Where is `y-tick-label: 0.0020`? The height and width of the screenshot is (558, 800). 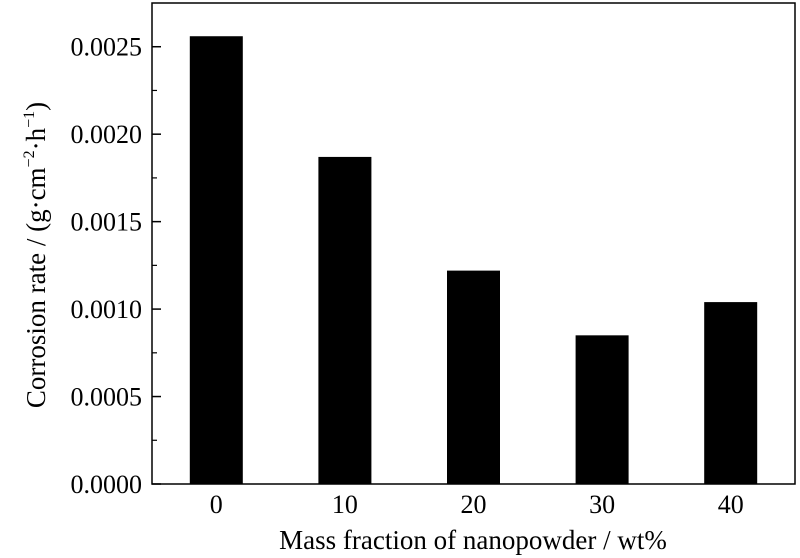 y-tick-label: 0.0020 is located at coordinates (107, 134).